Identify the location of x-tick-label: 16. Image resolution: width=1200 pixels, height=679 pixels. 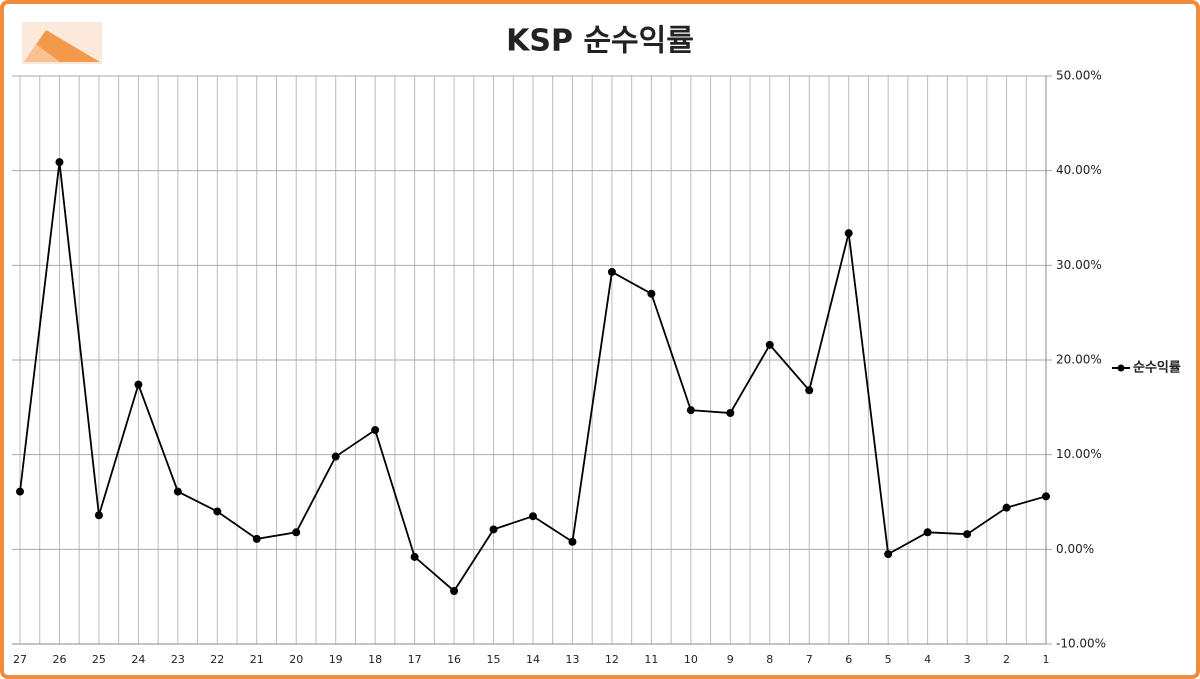
(454, 659).